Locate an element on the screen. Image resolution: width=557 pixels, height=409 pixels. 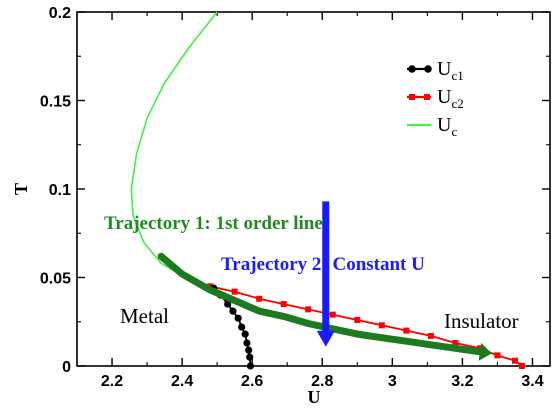
x-tick-label: 3.2 is located at coordinates (462, 381).